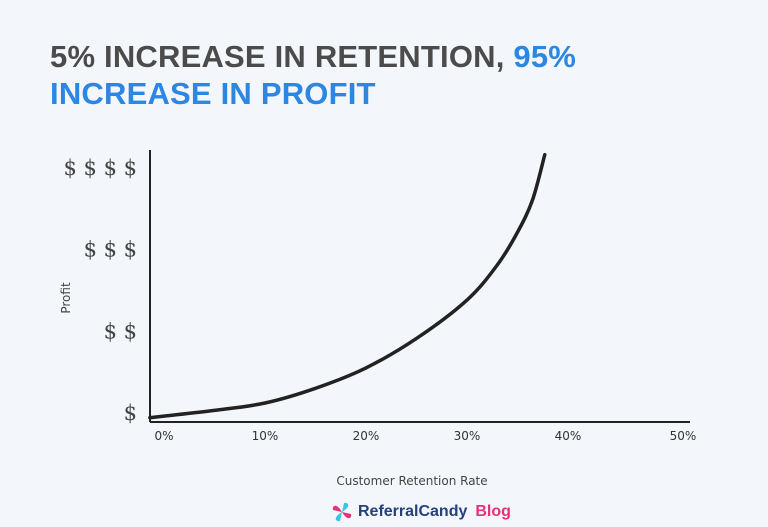 The width and height of the screenshot is (768, 527). What do you see at coordinates (413, 511) in the screenshot?
I see `brand-name: ReferralCandy` at bounding box center [413, 511].